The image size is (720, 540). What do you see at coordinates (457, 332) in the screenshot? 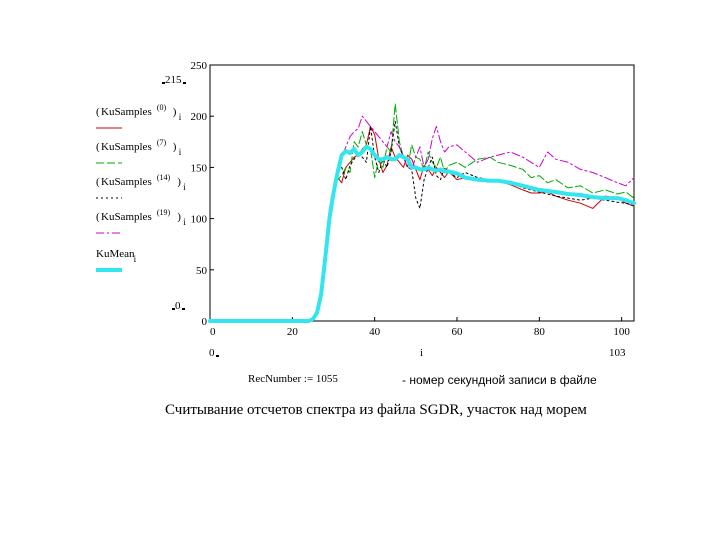
I see `x-tick-label: 60` at bounding box center [457, 332].